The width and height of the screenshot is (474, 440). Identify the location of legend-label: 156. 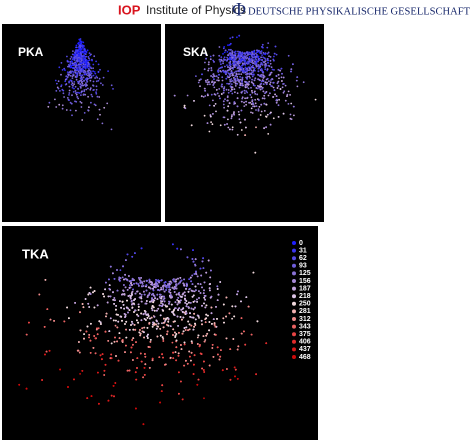
(305, 281).